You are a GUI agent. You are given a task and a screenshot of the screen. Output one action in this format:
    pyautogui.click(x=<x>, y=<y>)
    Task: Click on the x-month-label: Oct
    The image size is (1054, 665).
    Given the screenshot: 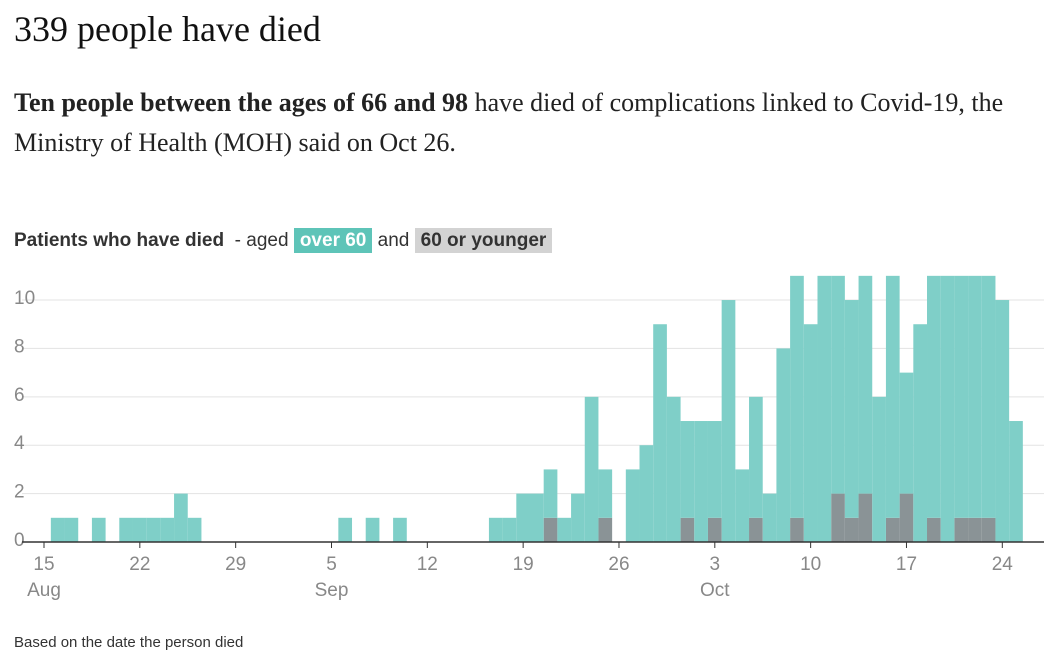 What is the action you would take?
    pyautogui.click(x=715, y=590)
    